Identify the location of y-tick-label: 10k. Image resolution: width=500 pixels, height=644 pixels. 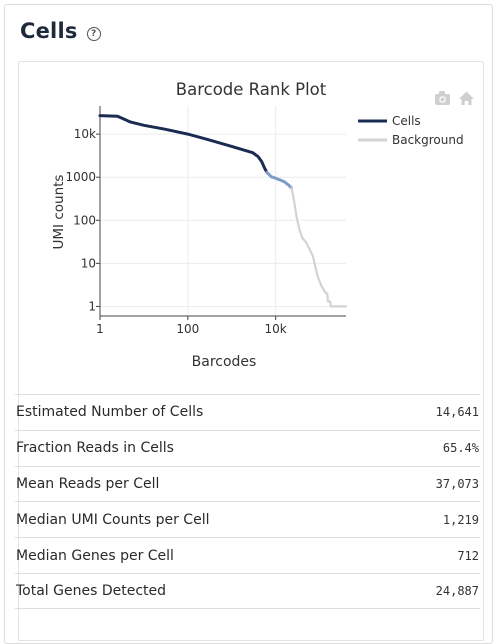
(85, 134).